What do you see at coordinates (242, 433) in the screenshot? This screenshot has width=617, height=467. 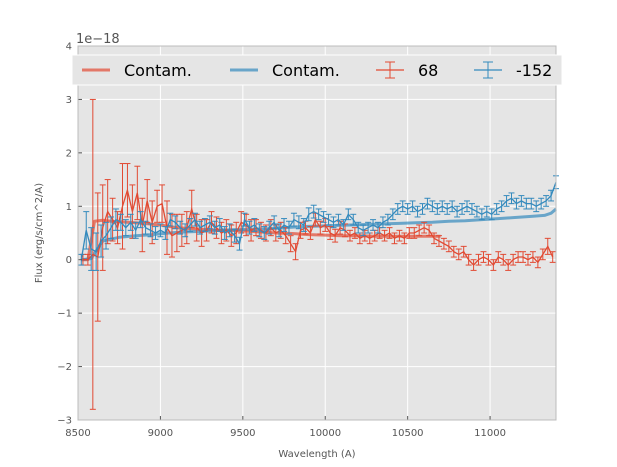 I see `x-tick-label: 9500` at bounding box center [242, 433].